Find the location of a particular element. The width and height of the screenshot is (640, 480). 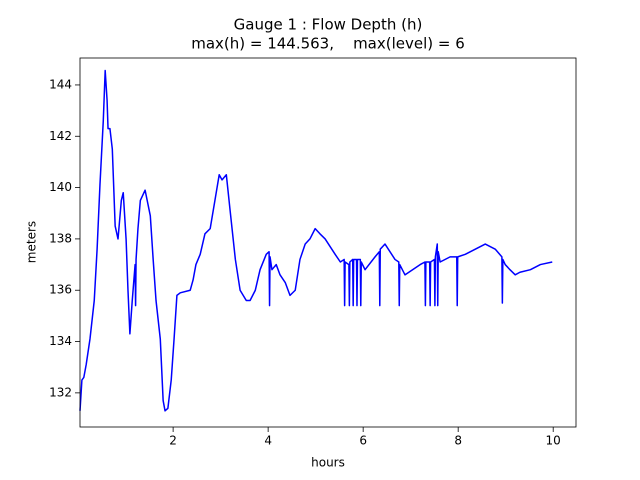

y-tick-label: 138 is located at coordinates (60, 238).